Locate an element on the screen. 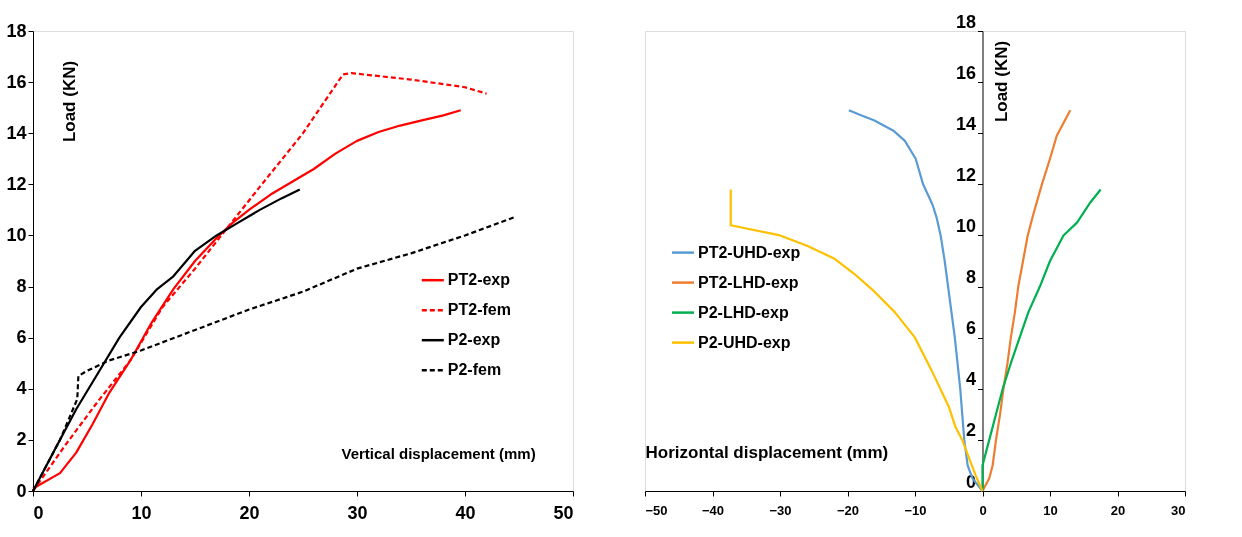 This screenshot has width=1242, height=537. legend-label: P2-UHD-exp is located at coordinates (744, 342).